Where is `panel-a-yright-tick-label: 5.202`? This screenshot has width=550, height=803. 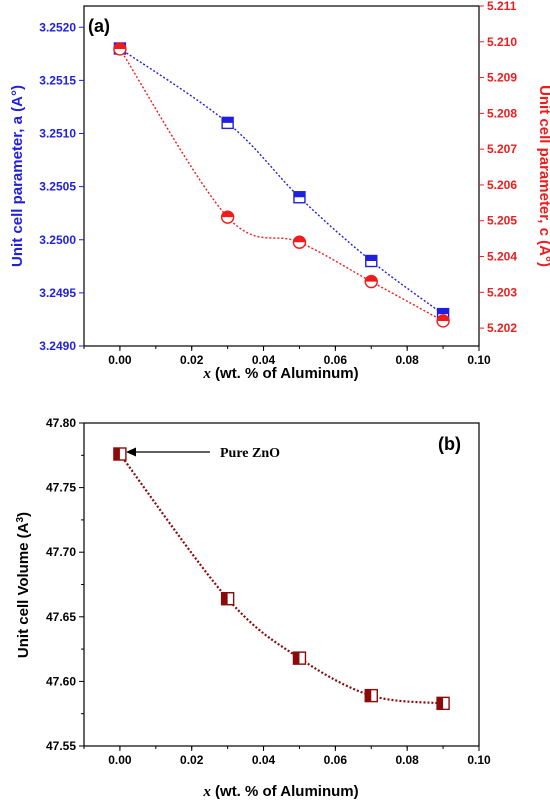 panel-a-yright-tick-label: 5.202 is located at coordinates (502, 328).